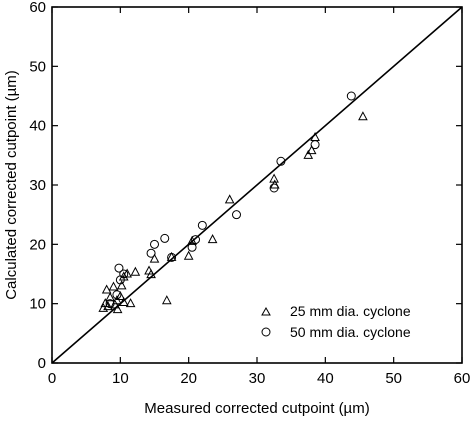 This screenshot has height=424, width=474. I want to click on y-tick-label: 60, so click(37, 8).